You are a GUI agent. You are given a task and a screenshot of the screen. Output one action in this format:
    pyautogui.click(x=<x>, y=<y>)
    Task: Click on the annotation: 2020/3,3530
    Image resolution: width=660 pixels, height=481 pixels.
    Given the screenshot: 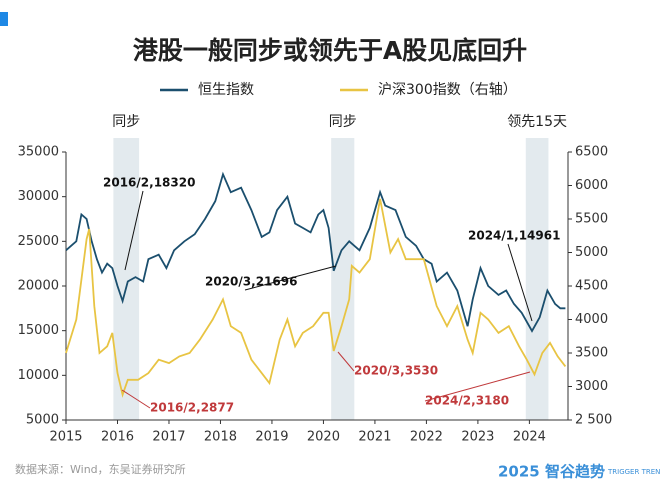 What is the action you would take?
    pyautogui.click(x=396, y=371)
    